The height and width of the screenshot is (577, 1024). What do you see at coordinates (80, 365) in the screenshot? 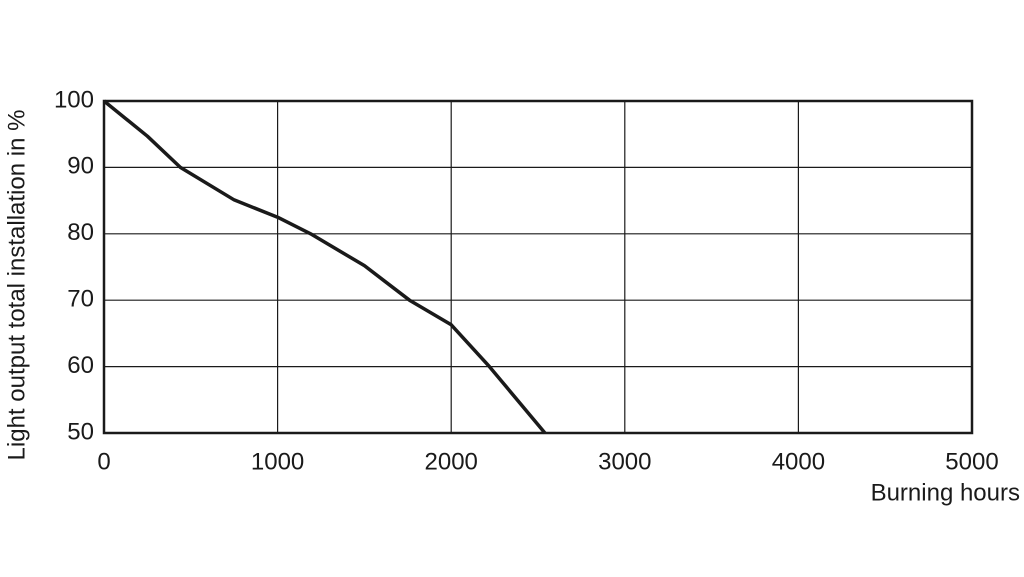
I see `y-tick-label: 60` at bounding box center [80, 365].